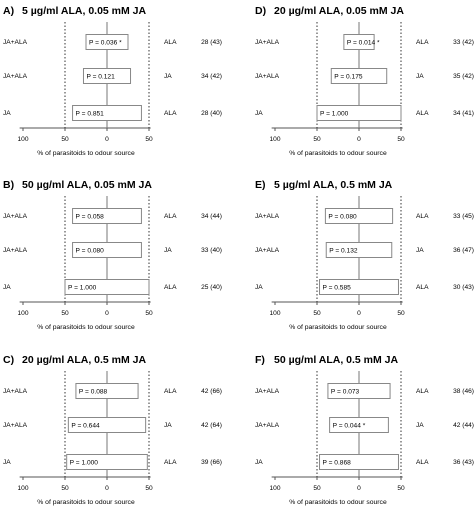 Image resolution: width=475 pixels, height=515 pixels. What do you see at coordinates (364, 250) in the screenshot?
I see `bar-row: JA+ALA P = 0.132 JA 36 (47)` at bounding box center [364, 250].